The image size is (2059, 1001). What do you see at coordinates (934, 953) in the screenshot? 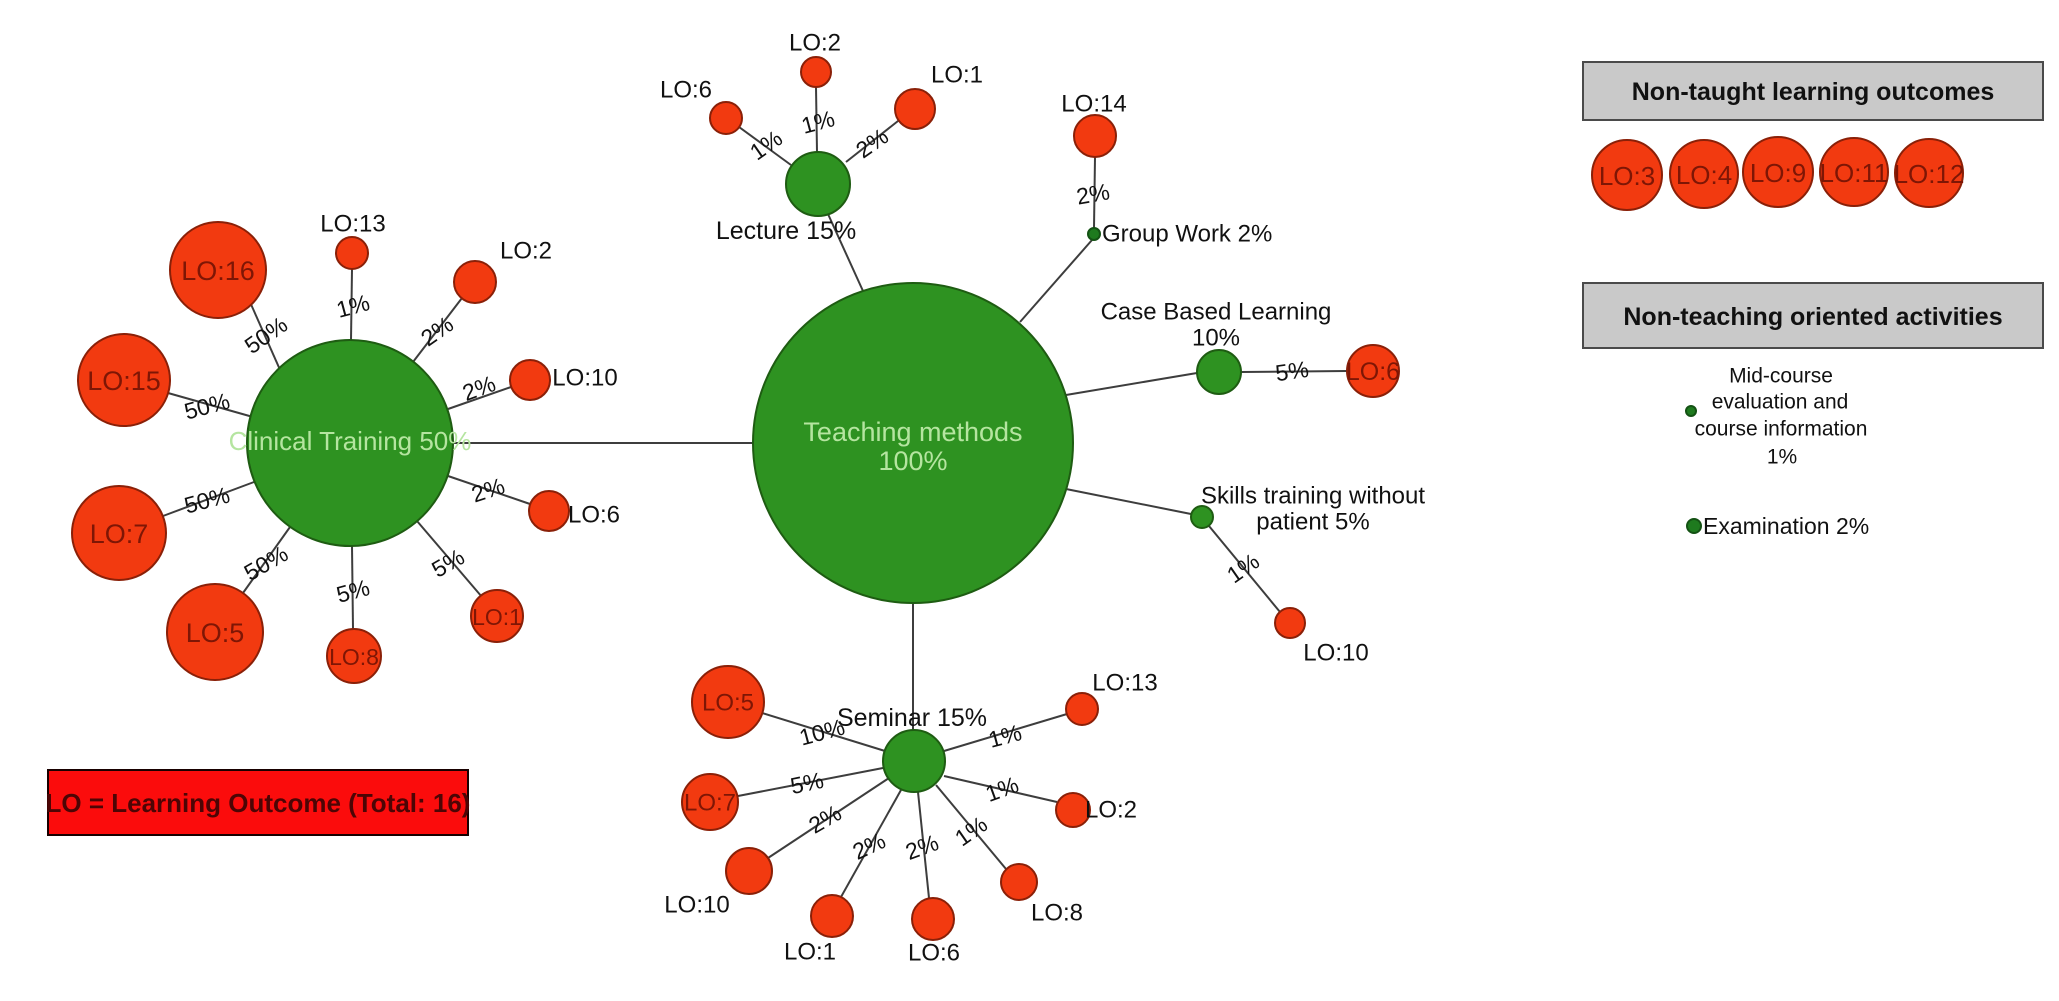
I see `label-lo6-seminar: LO:6` at bounding box center [934, 953].